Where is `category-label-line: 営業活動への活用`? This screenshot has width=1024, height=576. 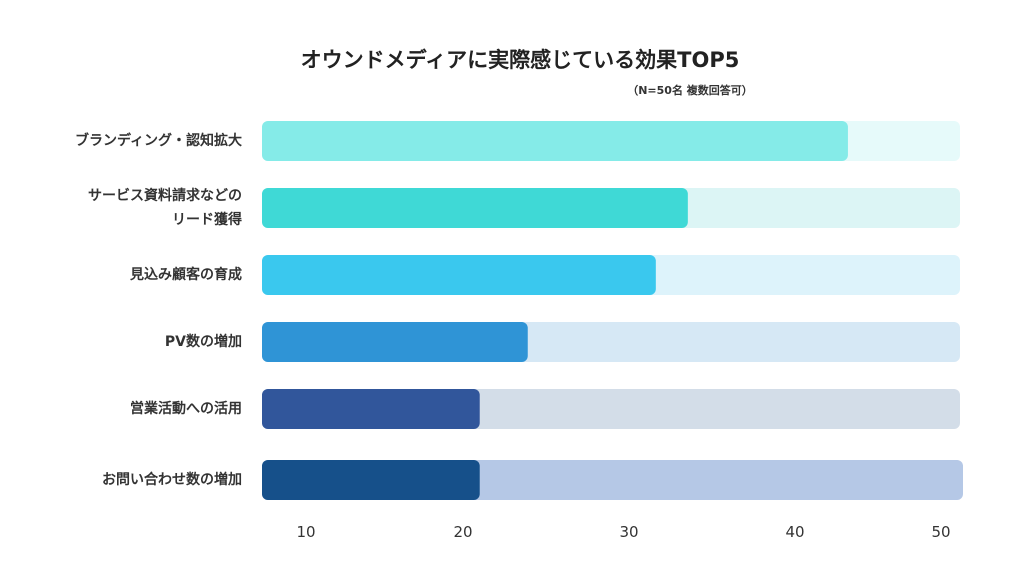
category-label-line: 営業活動への活用 is located at coordinates (186, 409).